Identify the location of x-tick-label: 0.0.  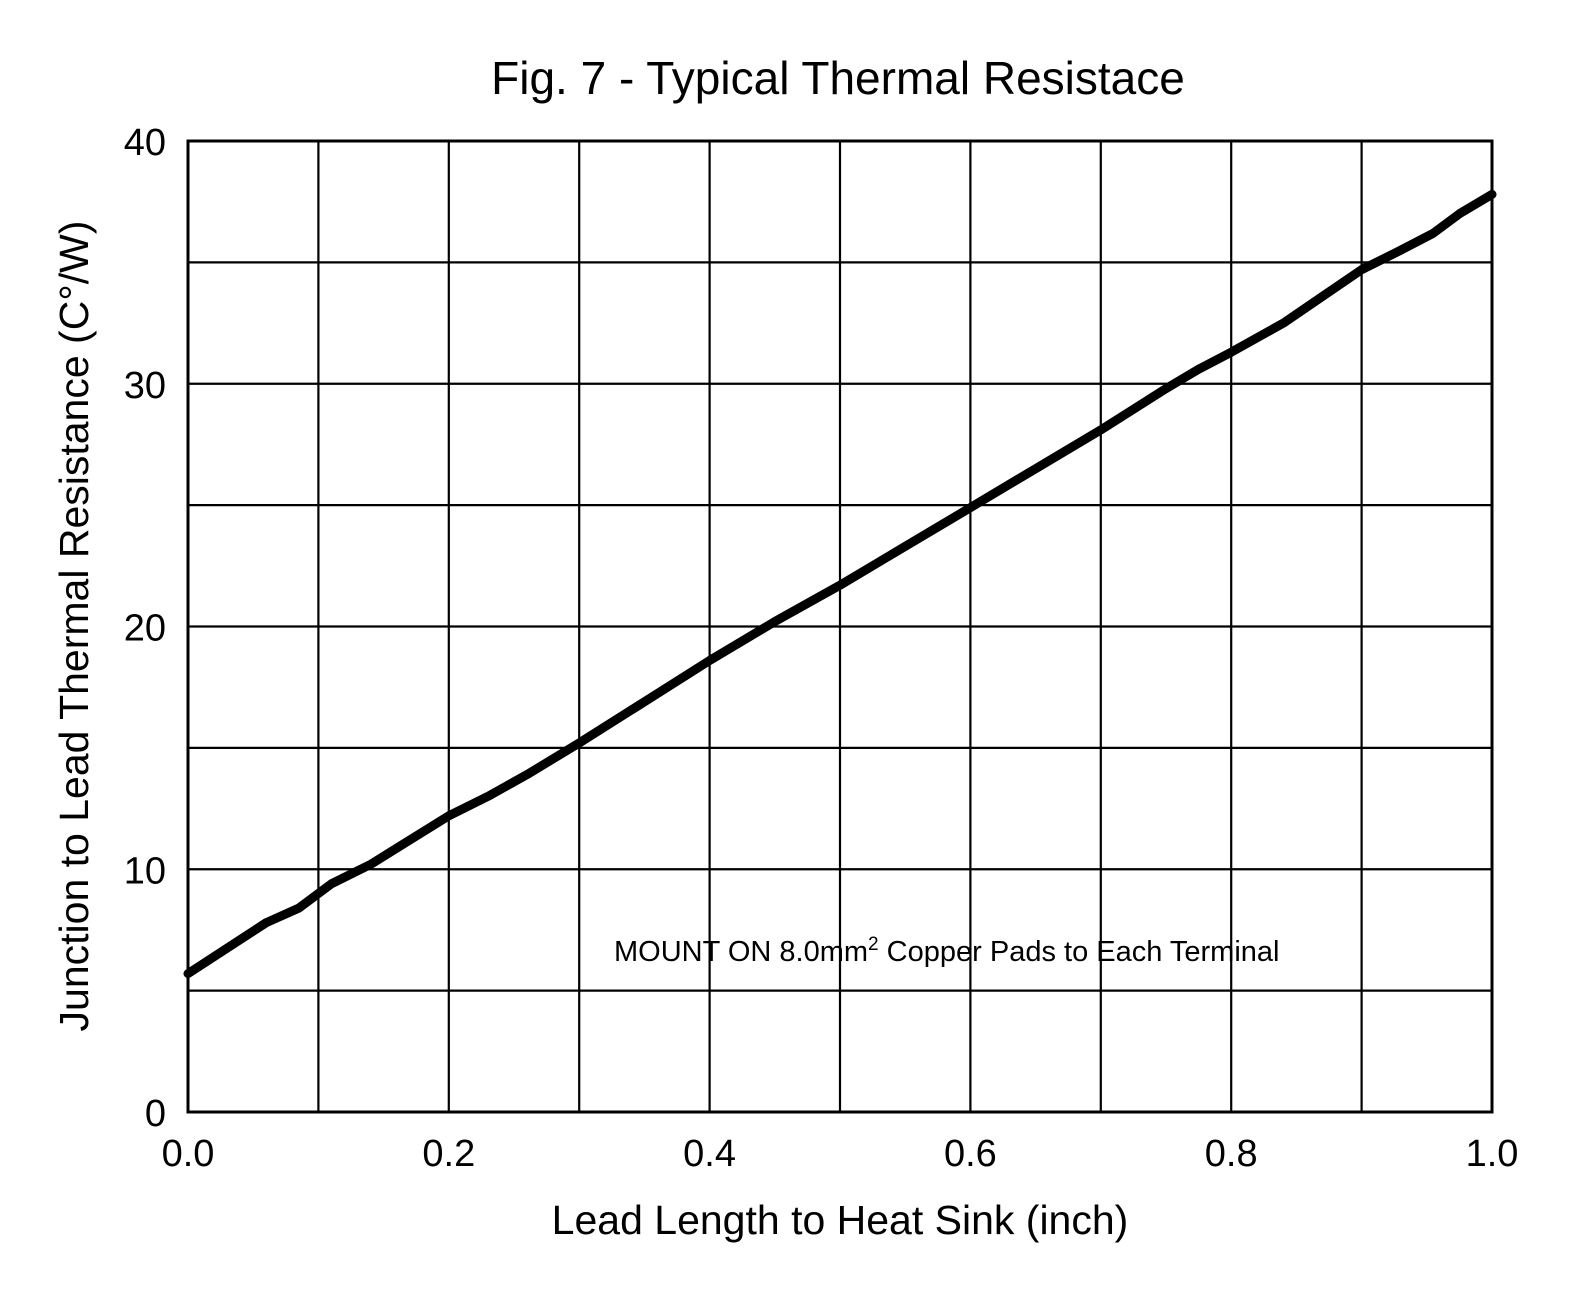
(188, 1154).